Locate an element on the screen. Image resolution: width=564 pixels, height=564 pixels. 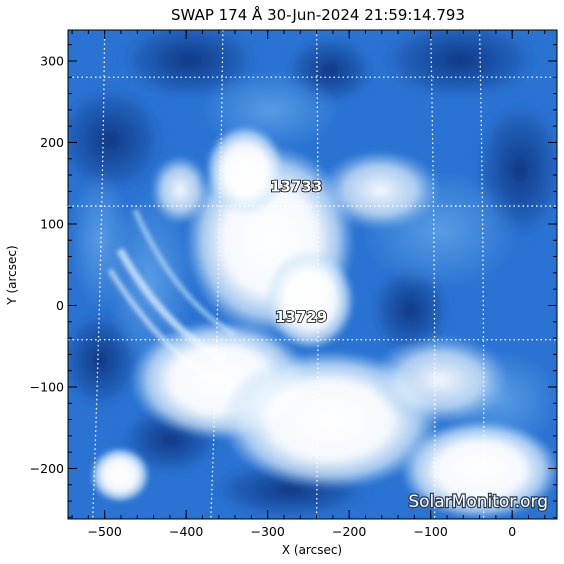
y-axis-label: Y (arcsec) is located at coordinates (12, 275).